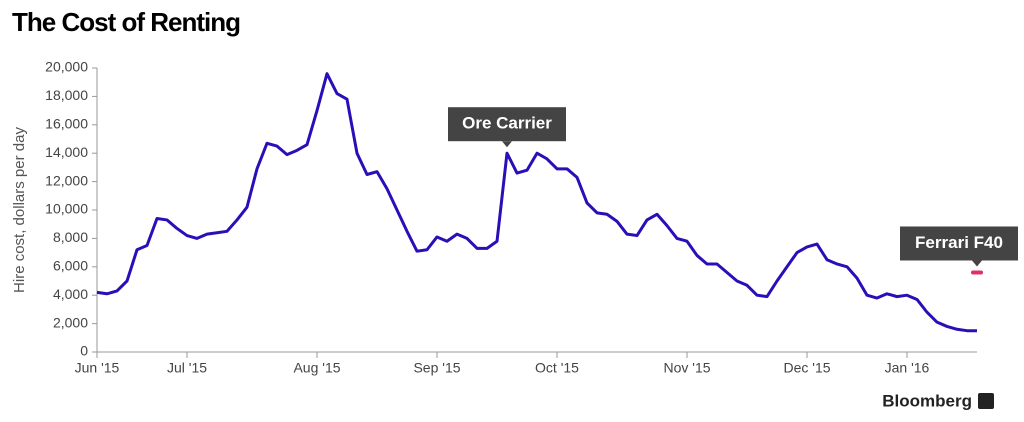  What do you see at coordinates (70, 322) in the screenshot?
I see `y-tick-label: 2,000` at bounding box center [70, 322].